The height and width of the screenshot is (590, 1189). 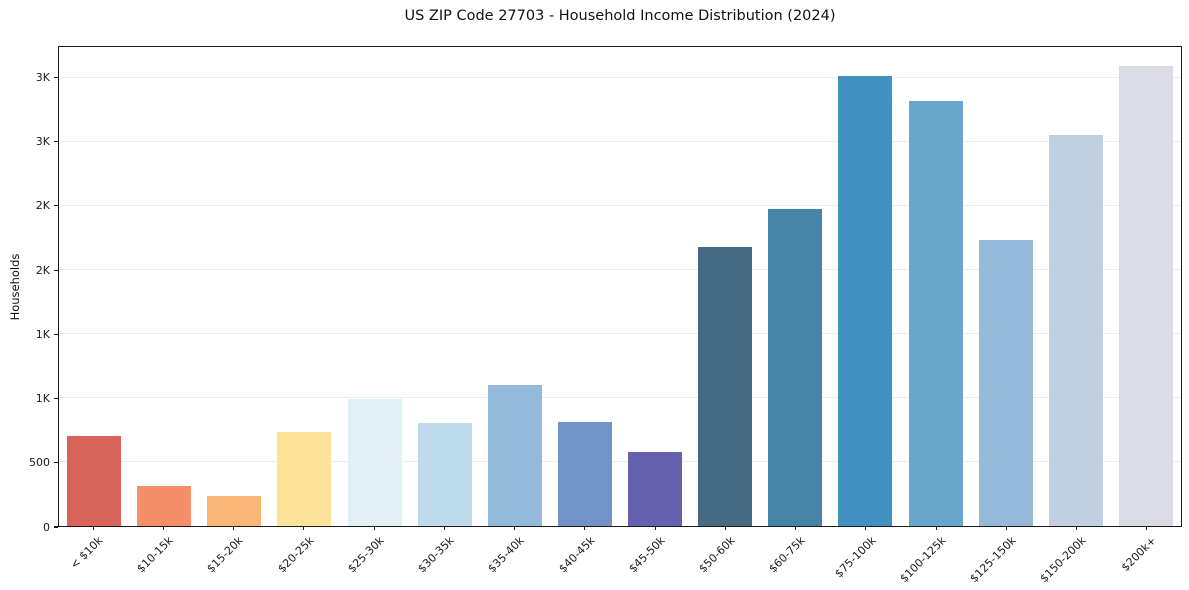 What do you see at coordinates (295, 555) in the screenshot?
I see `x-tick-label: $20-25k` at bounding box center [295, 555].